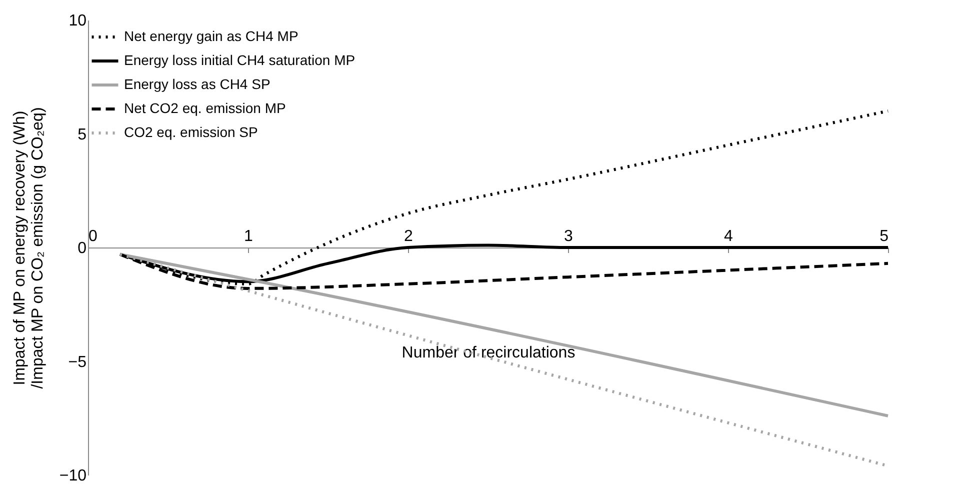  What do you see at coordinates (77, 21) in the screenshot?
I see `y-tick-label: 10` at bounding box center [77, 21].